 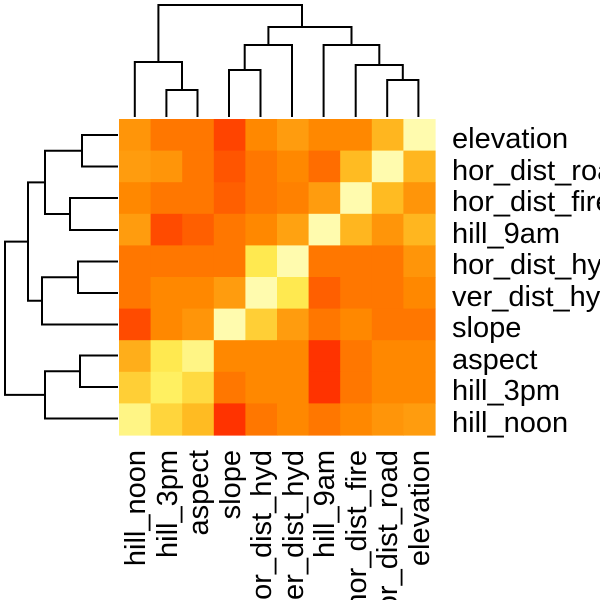 I want to click on heatmap-cell-aspect-x-hor-dist-fire, so click(x=356, y=356).